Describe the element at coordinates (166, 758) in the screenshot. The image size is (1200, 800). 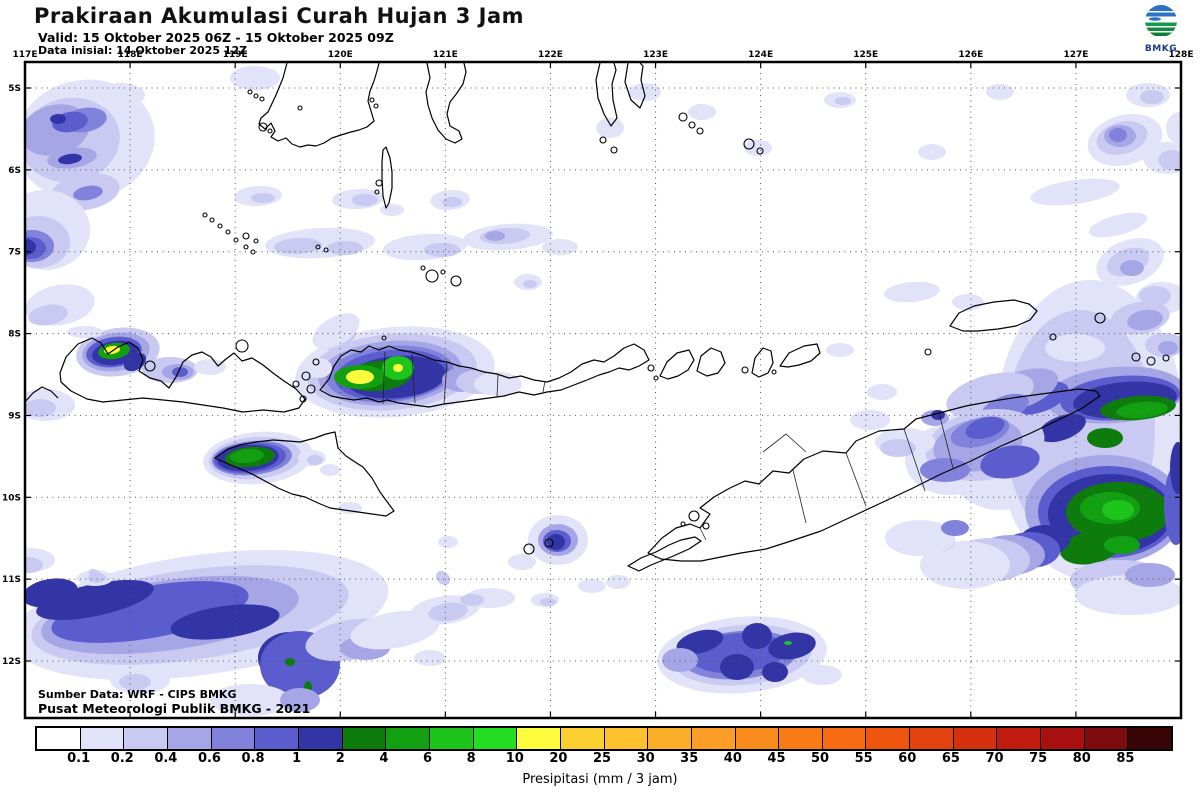
I see `colorbar-tick-label: 0.4` at that location.